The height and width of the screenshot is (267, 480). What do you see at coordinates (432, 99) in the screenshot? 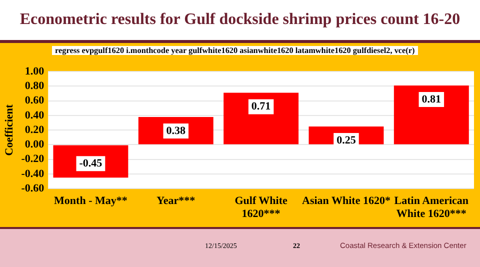
I see `data-label: 0.81` at bounding box center [432, 99].